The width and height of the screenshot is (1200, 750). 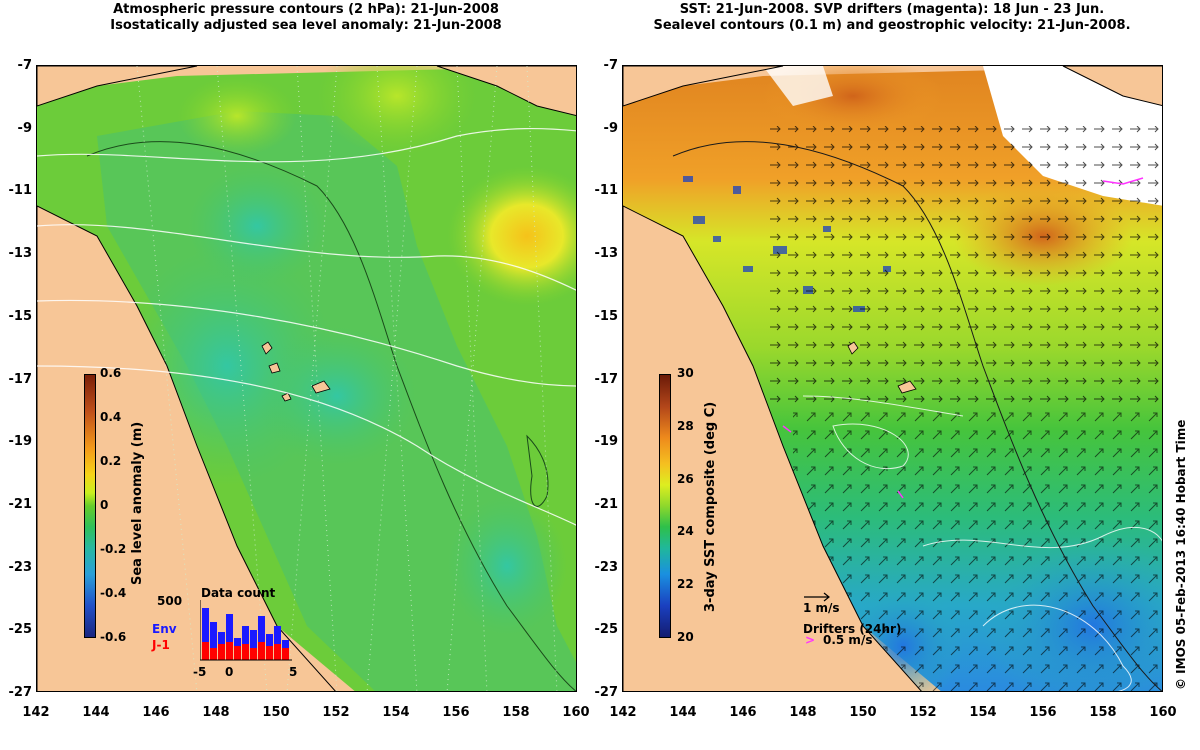 I want to click on drifters-speed-label: 0.5 m/s, so click(x=848, y=640).